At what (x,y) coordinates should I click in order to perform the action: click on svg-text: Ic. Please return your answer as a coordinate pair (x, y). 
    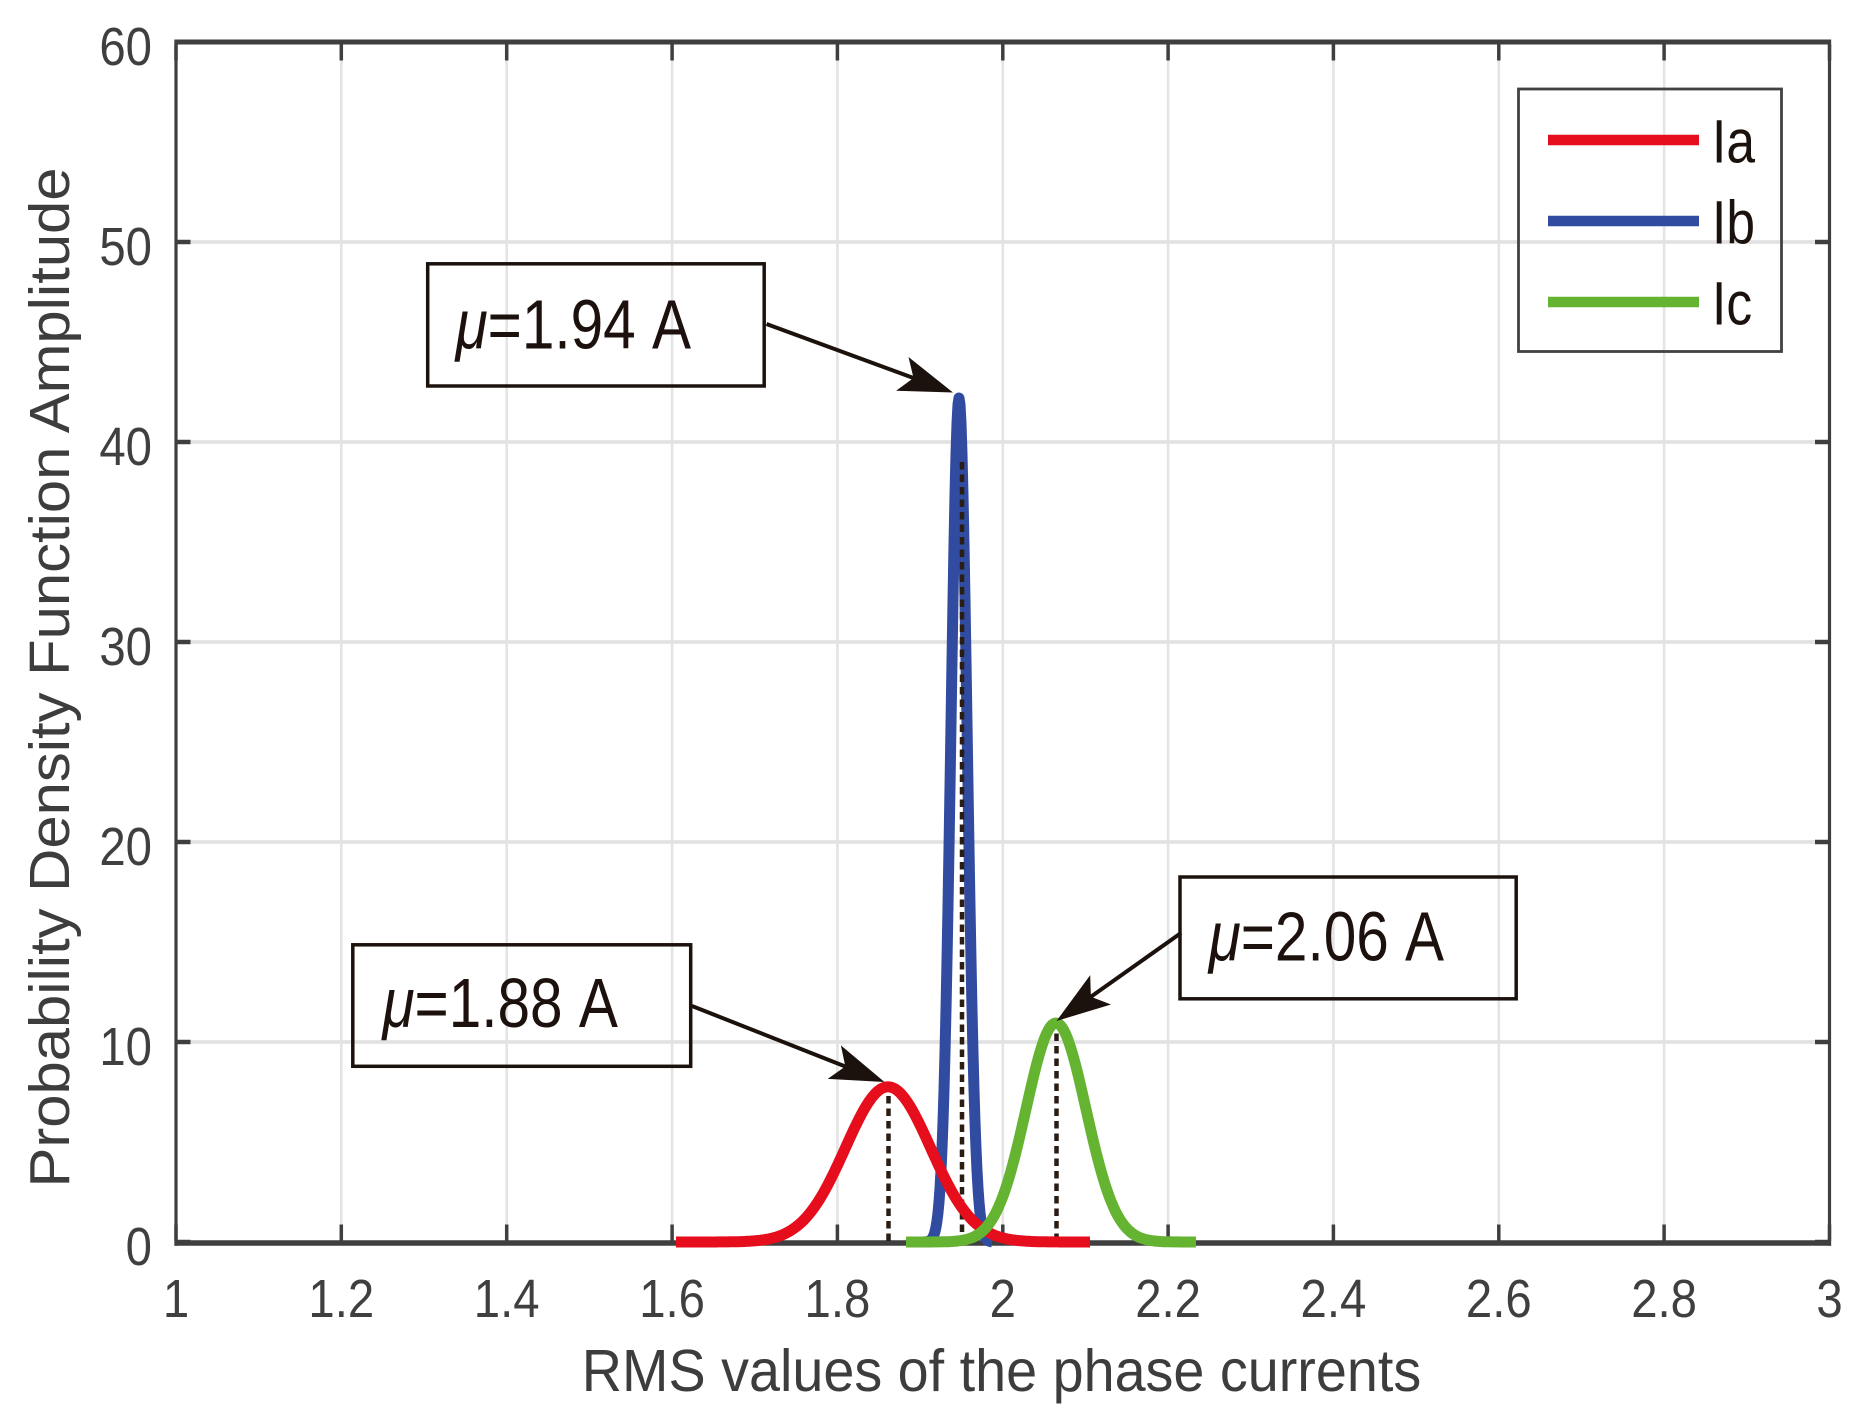
    Looking at the image, I should click on (1732, 303).